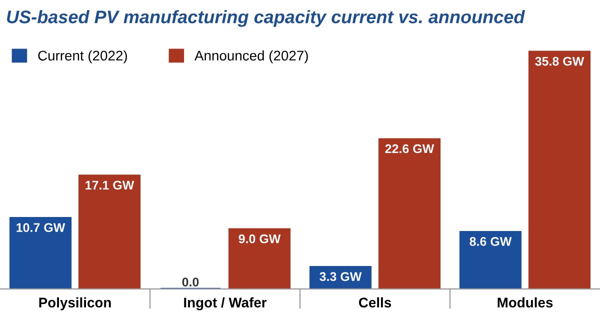 The image size is (600, 336). What do you see at coordinates (82, 57) in the screenshot?
I see `legend-label: Current (2022)` at bounding box center [82, 57].